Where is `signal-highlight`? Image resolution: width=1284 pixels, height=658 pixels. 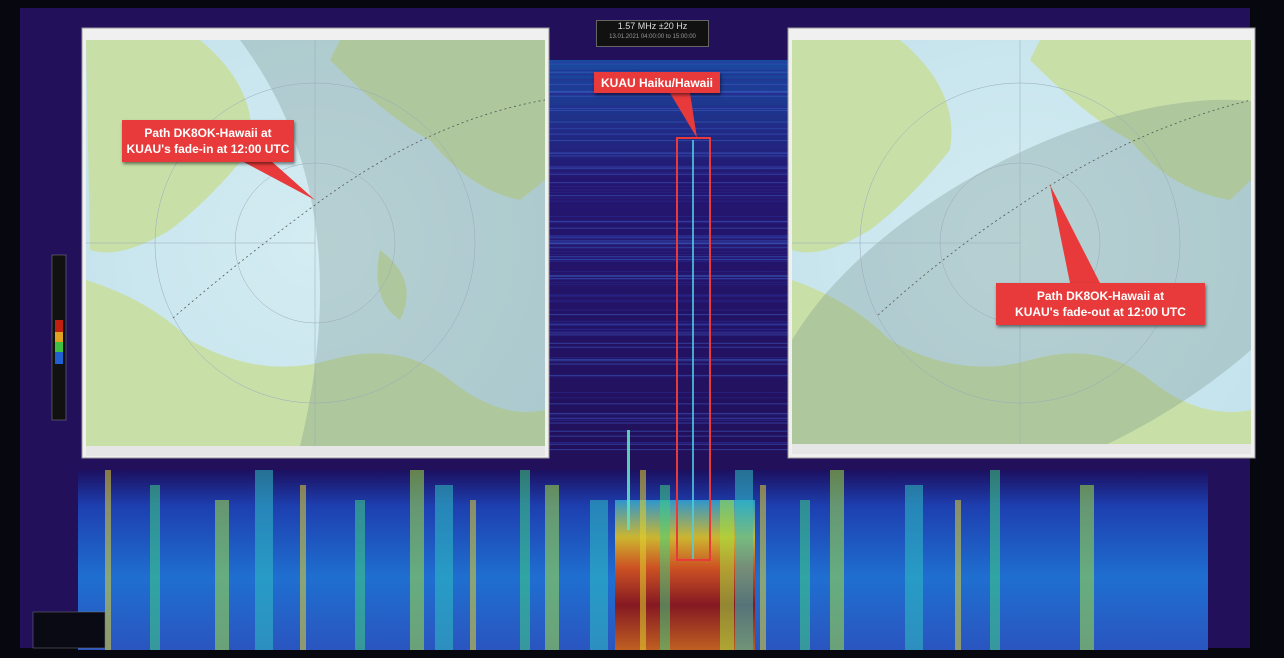
signal-highlight is located at coordinates (693, 349).